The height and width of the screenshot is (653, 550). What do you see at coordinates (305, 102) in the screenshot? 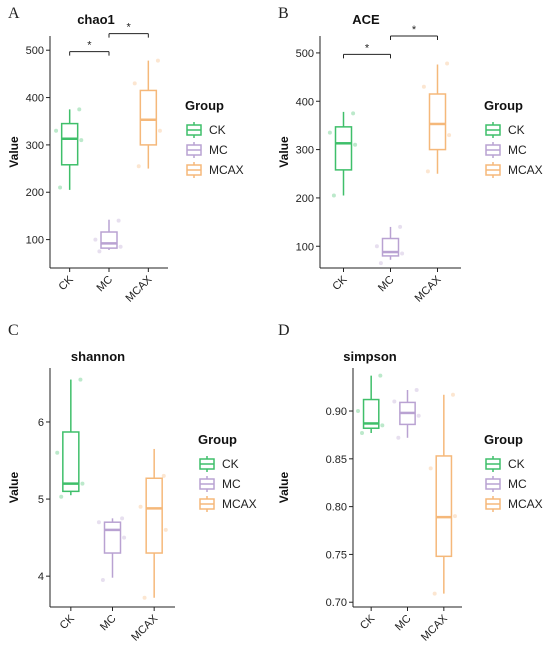
I see `y-tick-label: 400` at bounding box center [305, 102].